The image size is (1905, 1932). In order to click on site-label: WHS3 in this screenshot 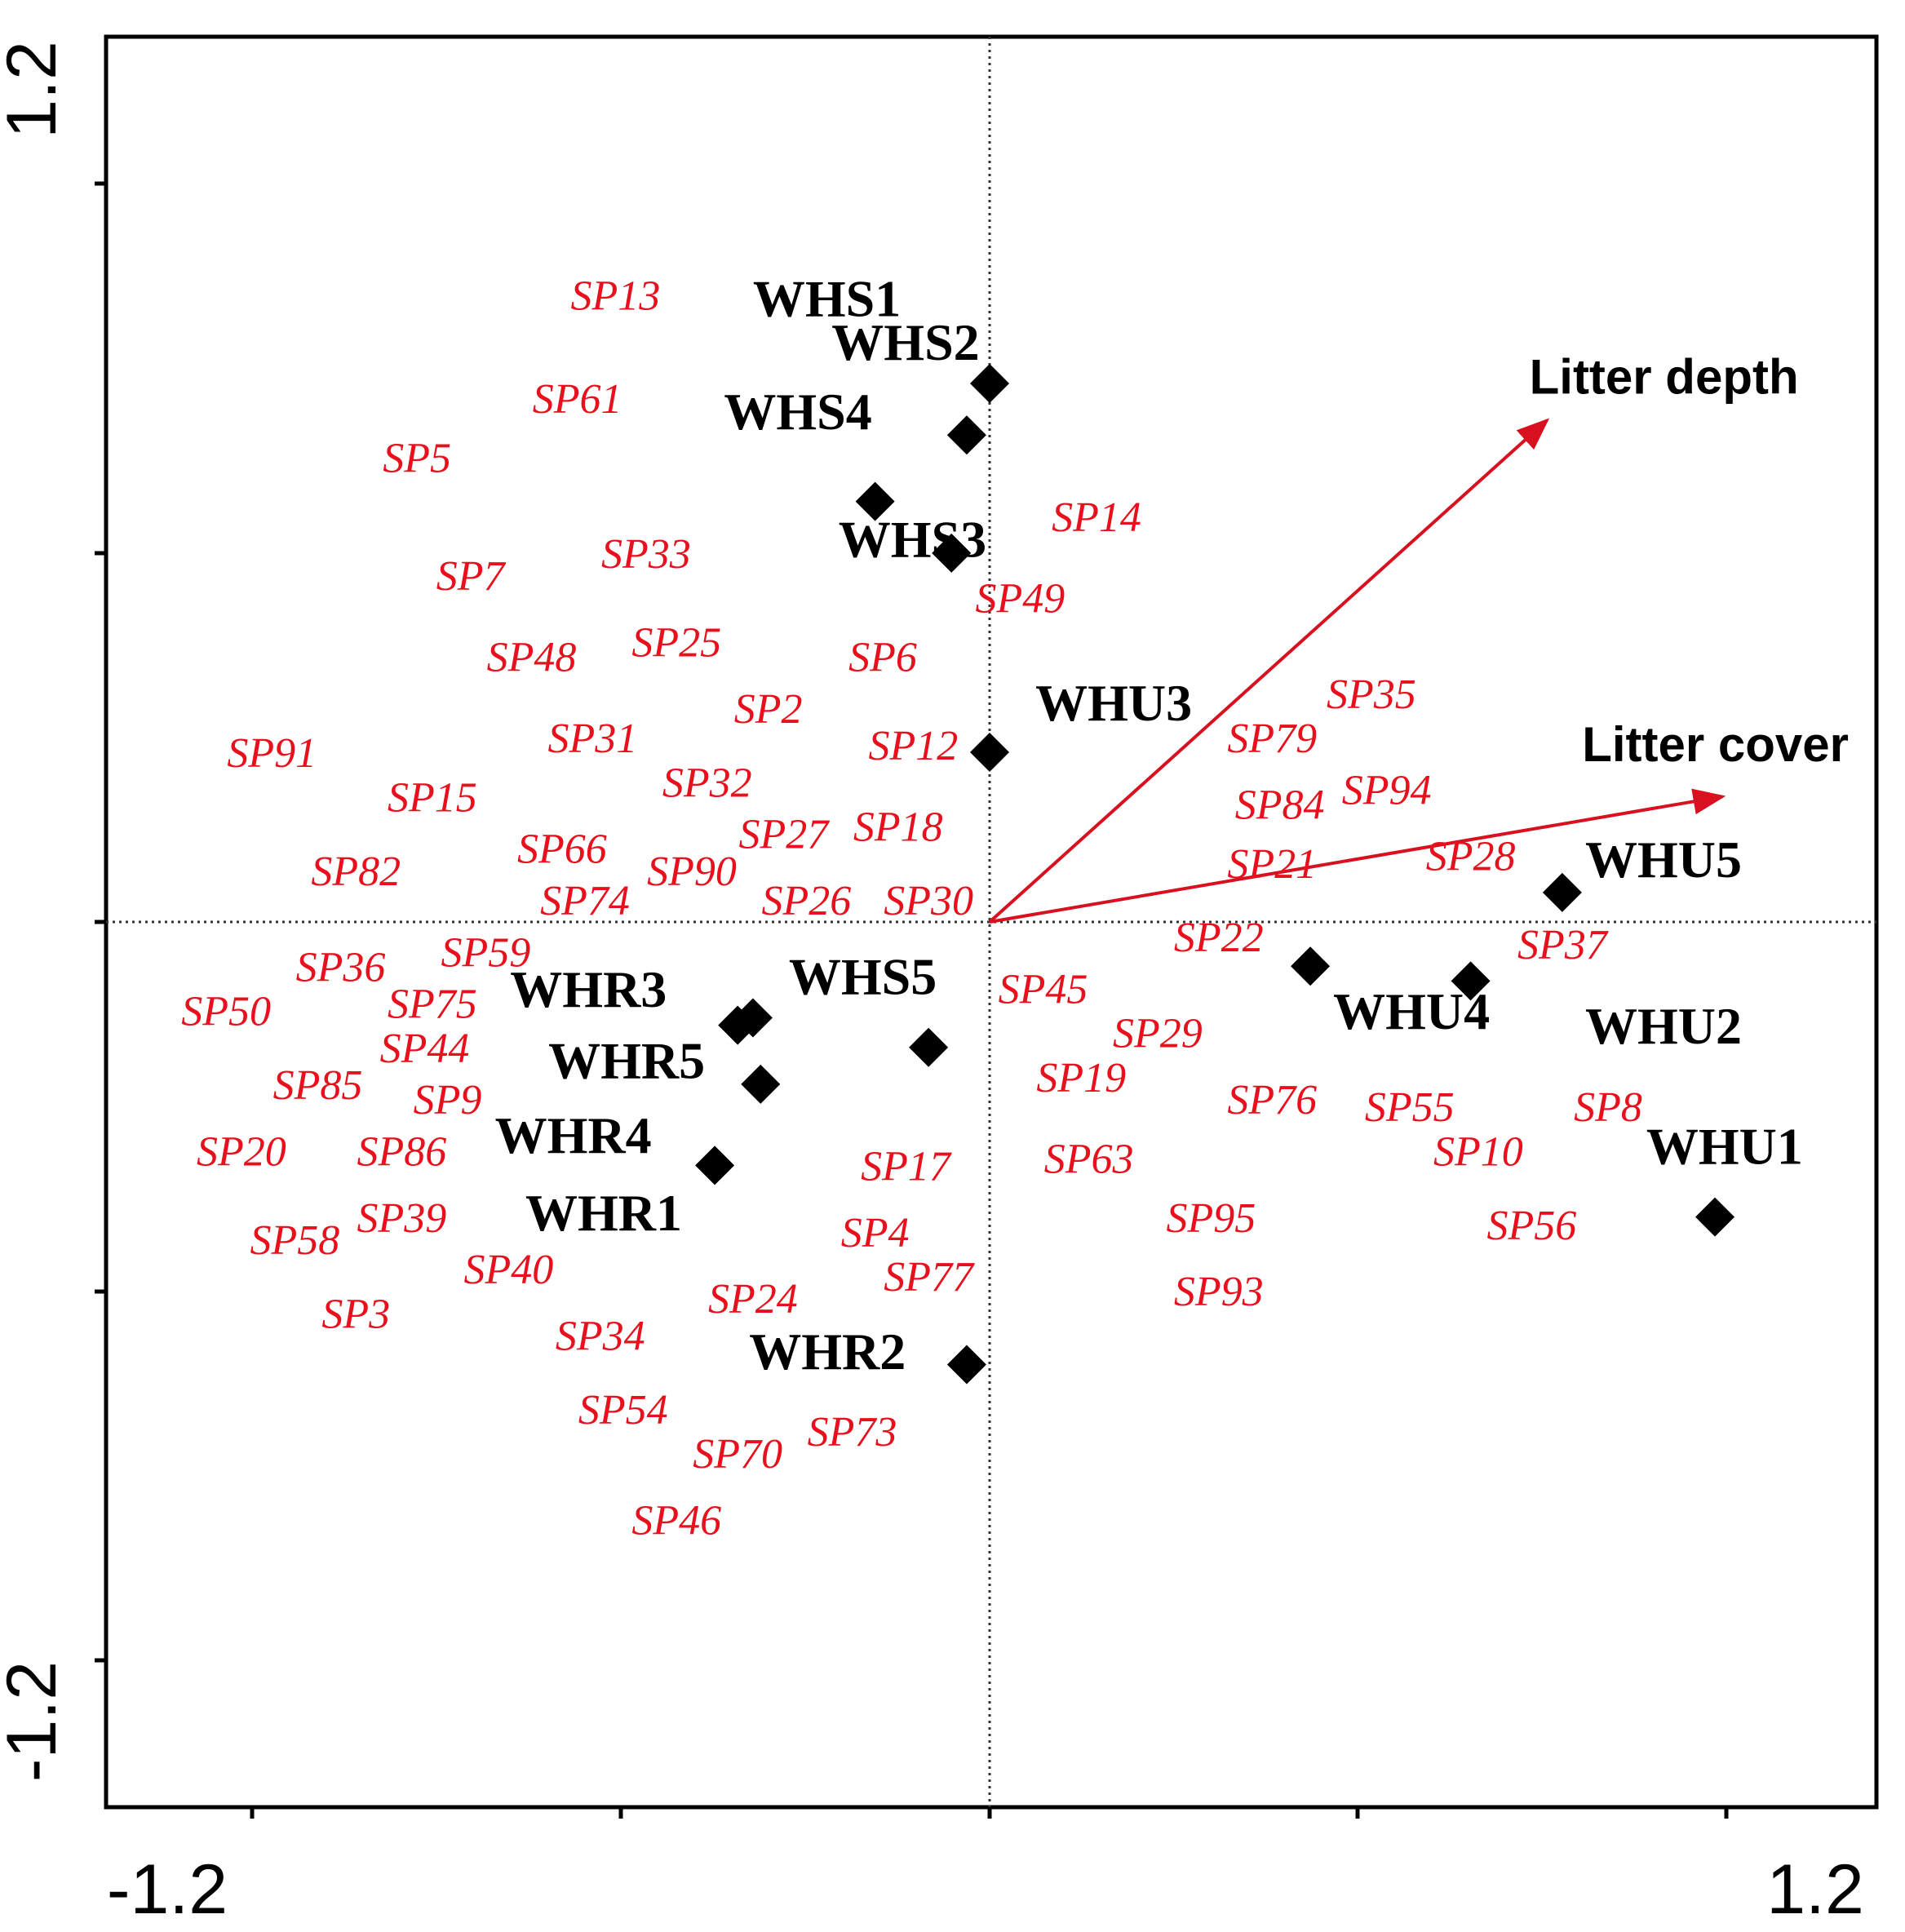, I will do `click(913, 539)`.